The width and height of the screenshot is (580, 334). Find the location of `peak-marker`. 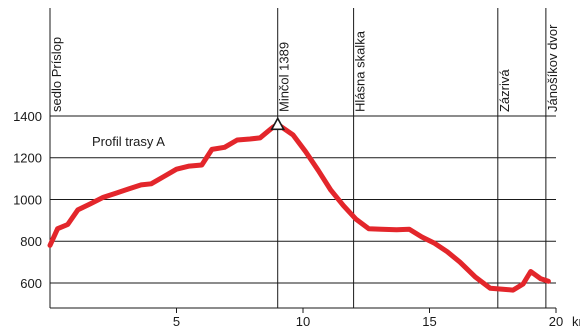

peak-marker is located at coordinates (278, 123).